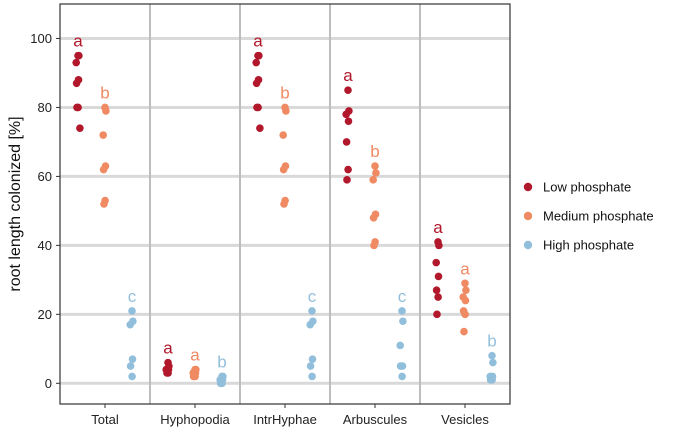  What do you see at coordinates (587, 187) in the screenshot?
I see `legend-label: Low phosphate` at bounding box center [587, 187].